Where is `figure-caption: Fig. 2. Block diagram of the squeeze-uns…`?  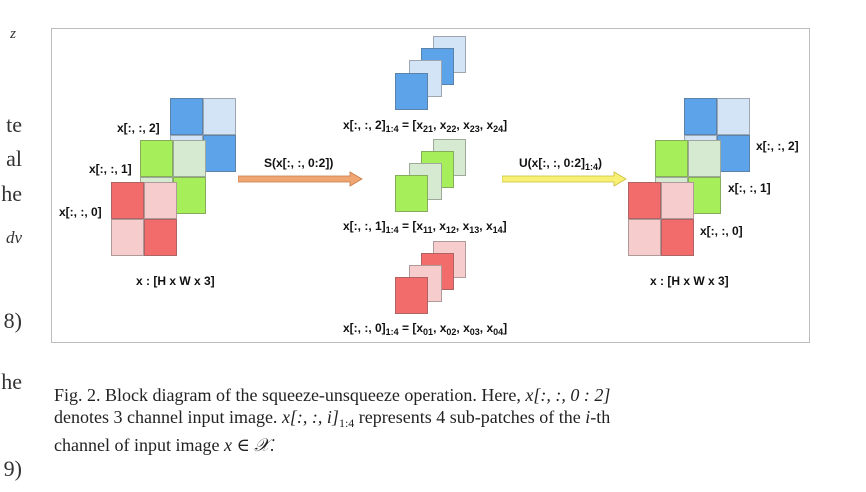 figure-caption: Fig. 2. Block diagram of the squeeze-uns… is located at coordinates (432, 420).